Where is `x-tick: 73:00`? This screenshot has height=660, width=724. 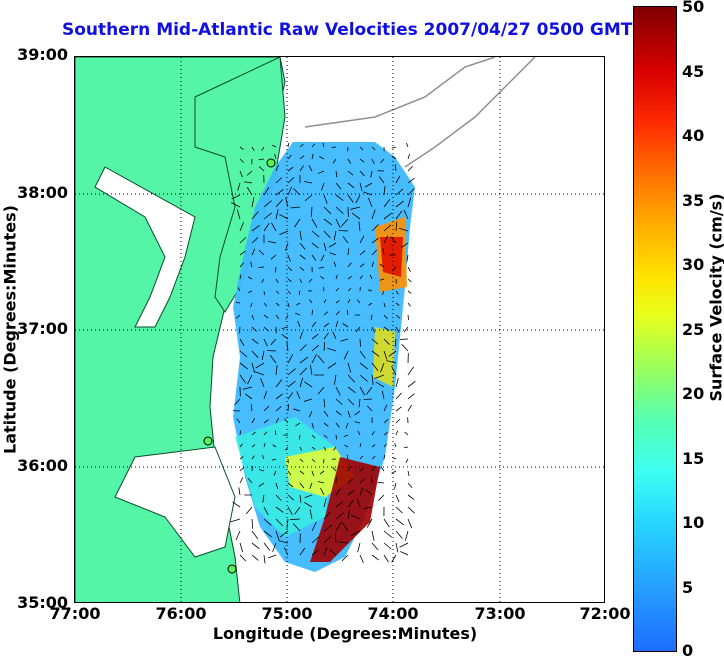 x-tick: 73:00 is located at coordinates (500, 613).